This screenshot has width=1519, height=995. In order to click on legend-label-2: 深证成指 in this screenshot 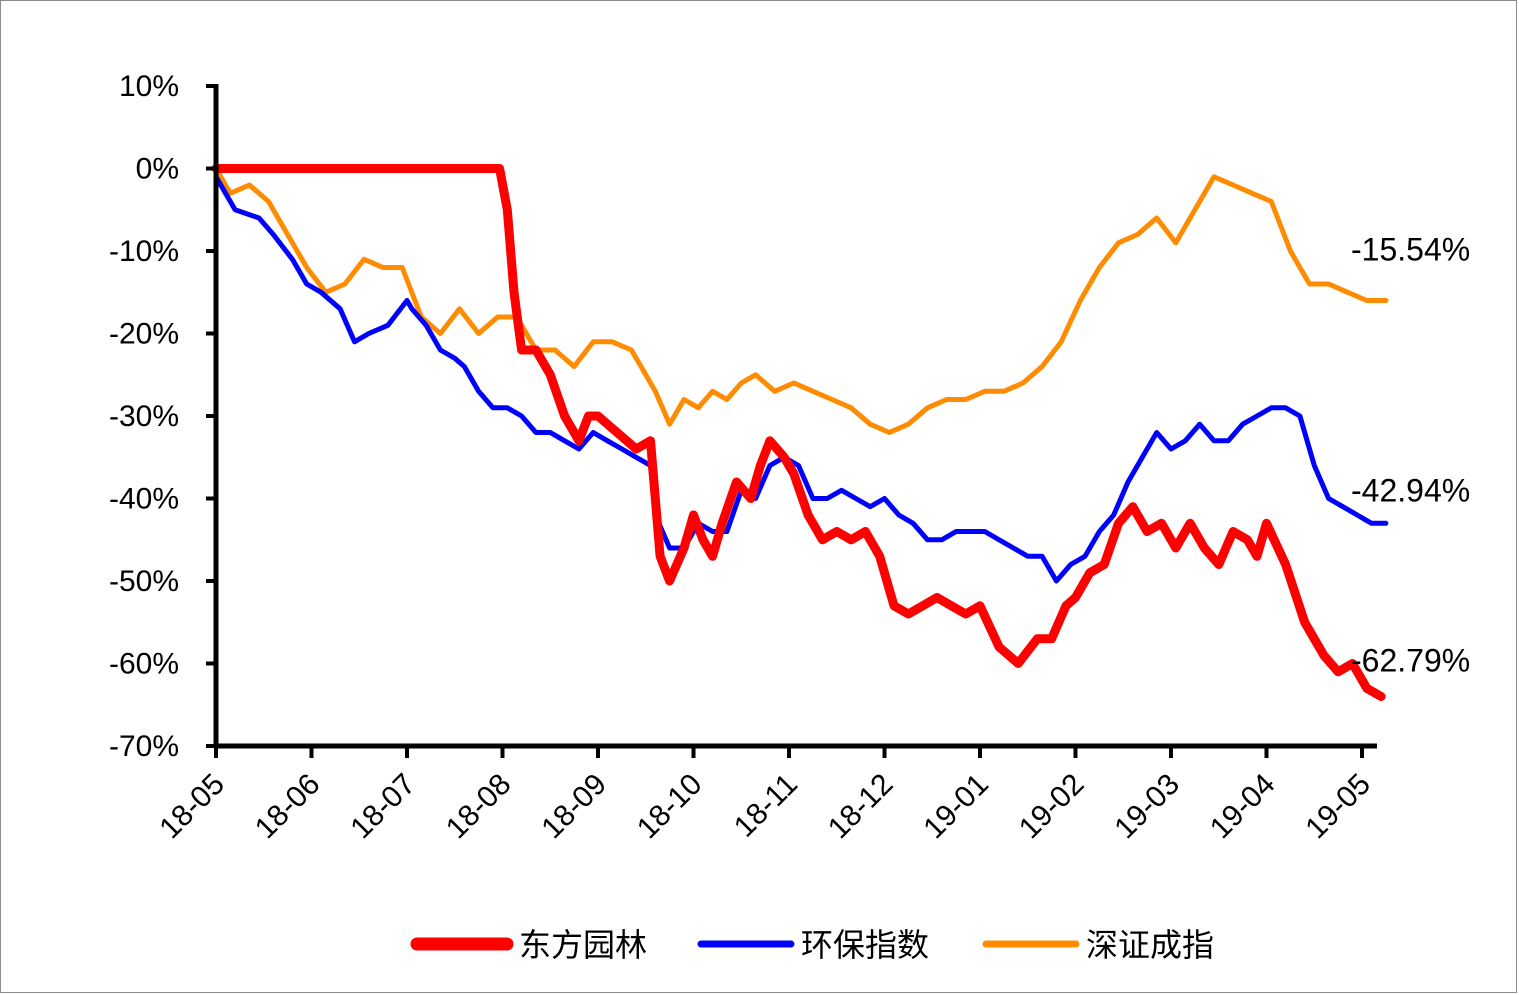, I will do `click(1150, 945)`.